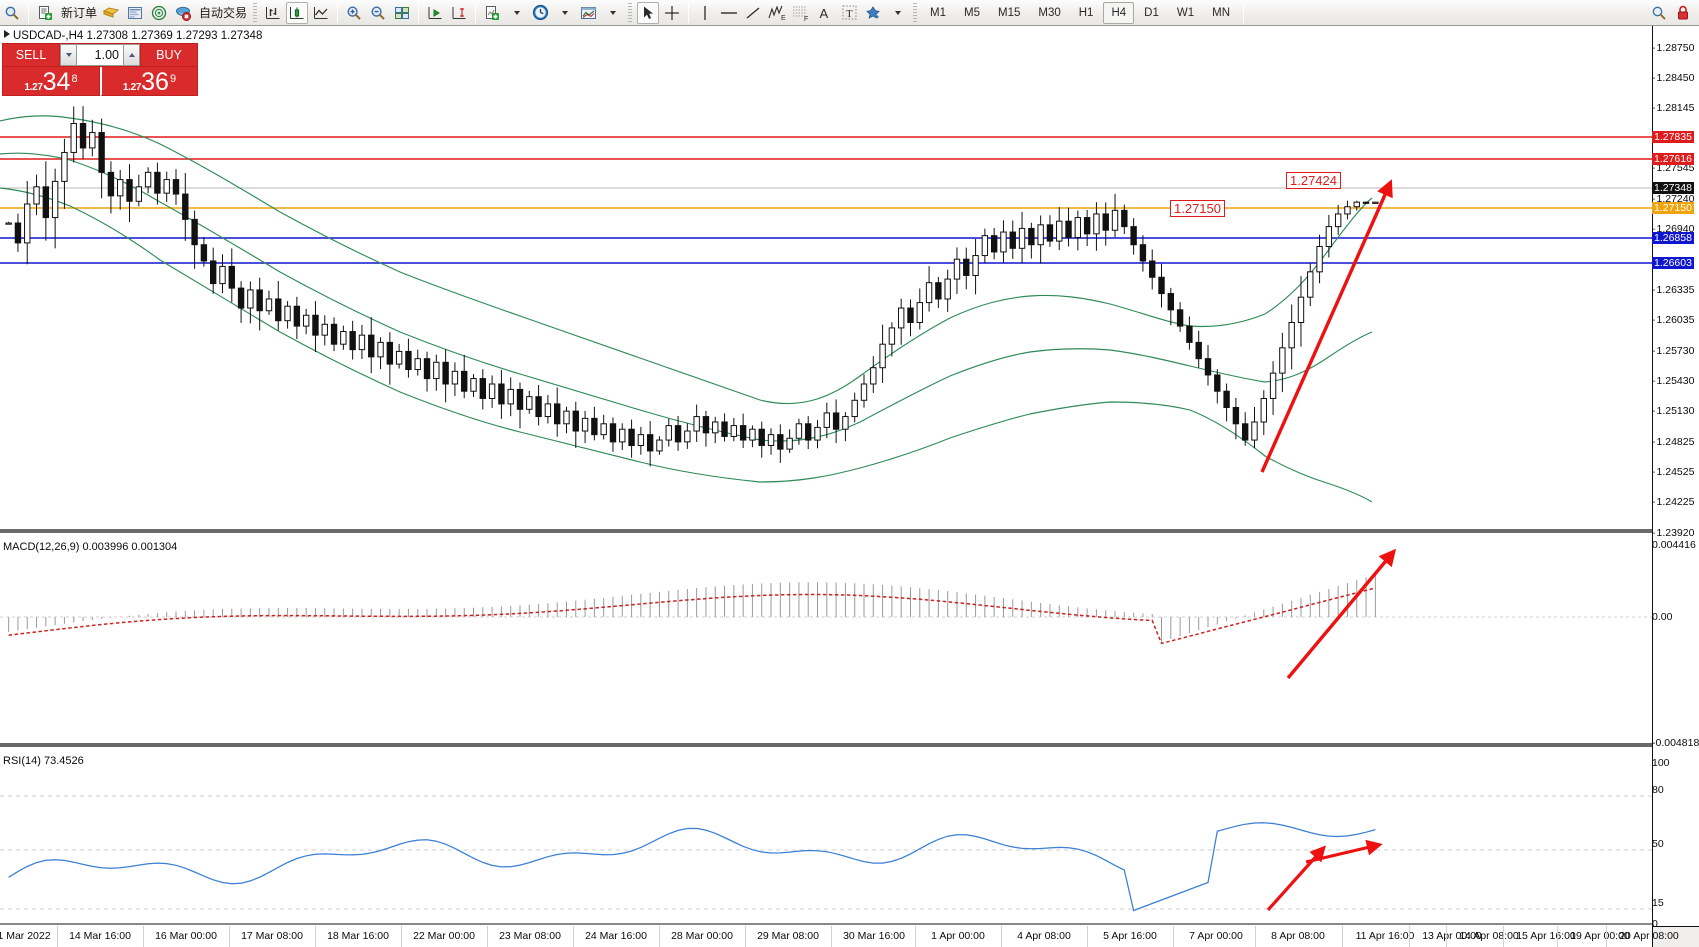  I want to click on sell-button: SELL, so click(31, 55).